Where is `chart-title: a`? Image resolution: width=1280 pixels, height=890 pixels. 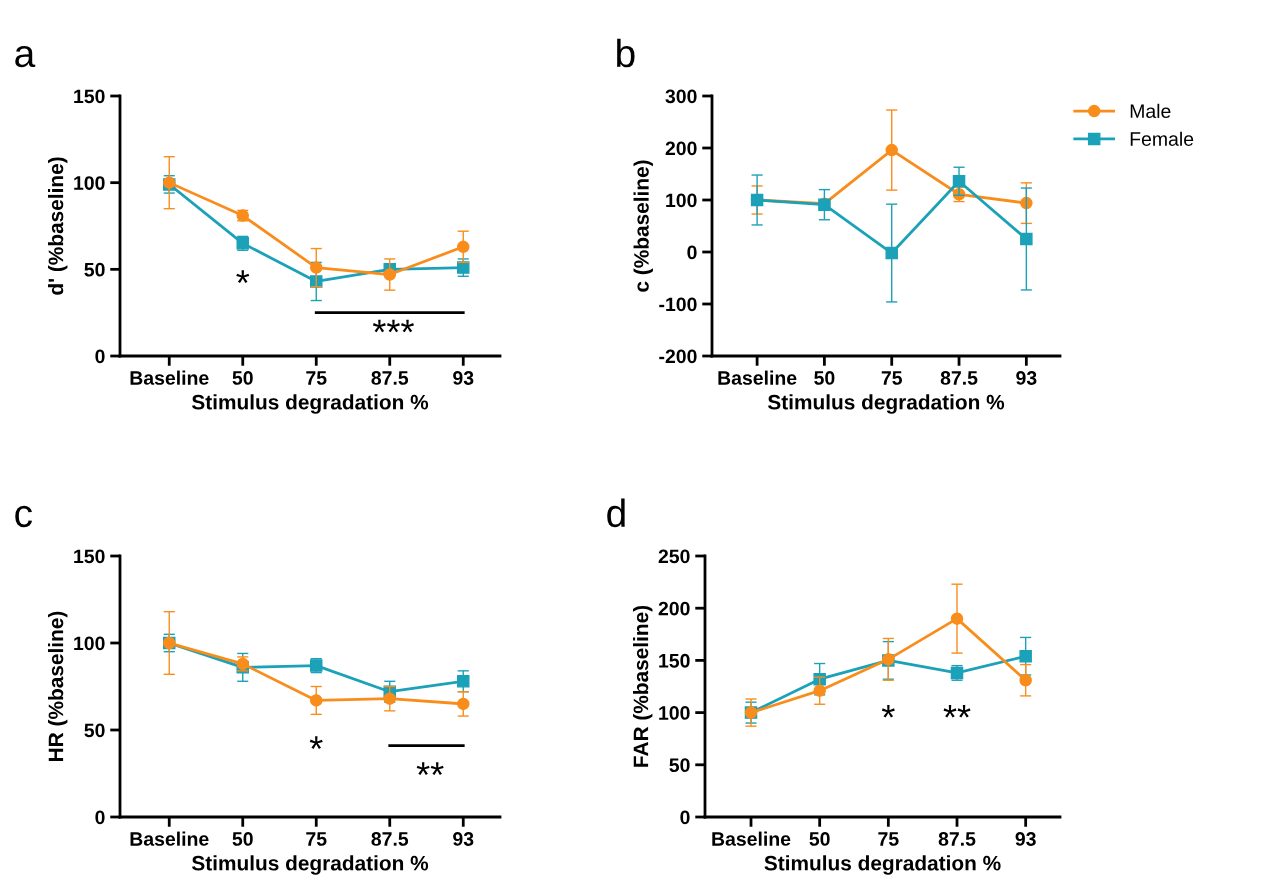 chart-title: a is located at coordinates (25, 56).